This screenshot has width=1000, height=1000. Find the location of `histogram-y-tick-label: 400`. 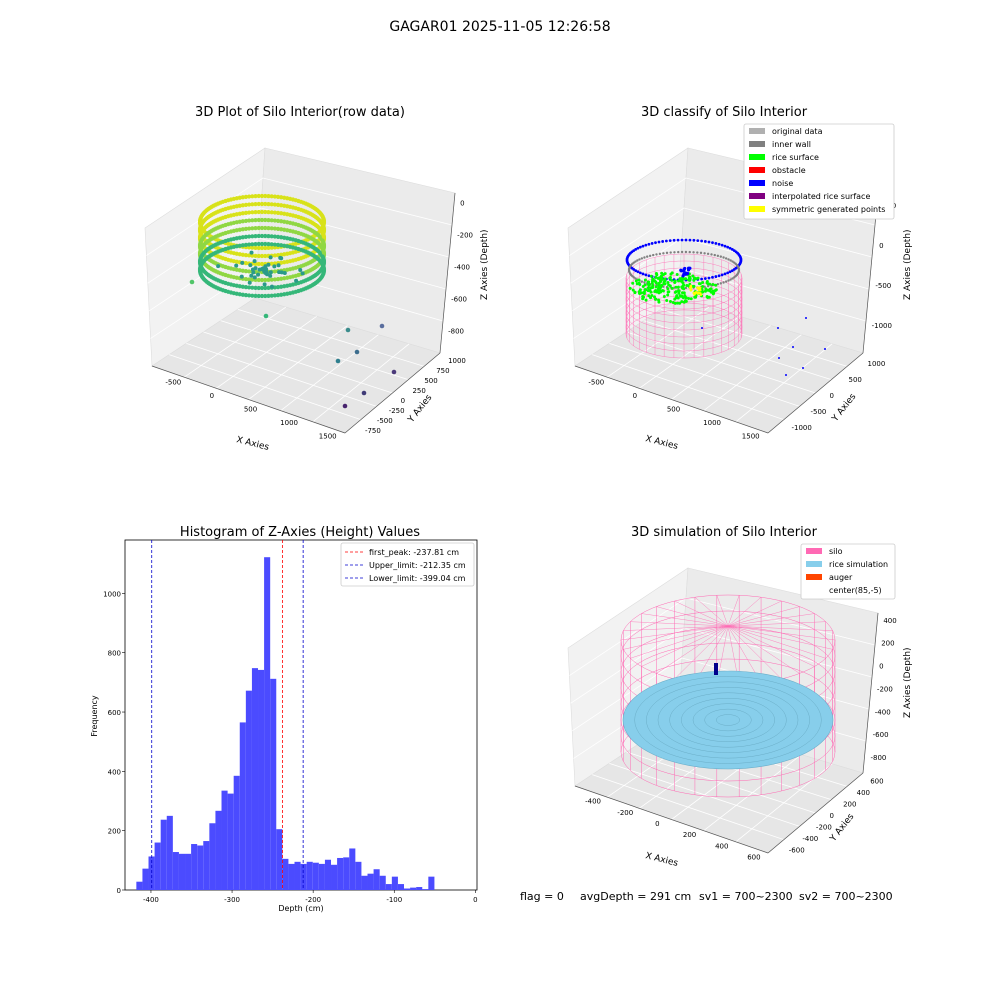

histogram-y-tick-label: 400 is located at coordinates (114, 772).